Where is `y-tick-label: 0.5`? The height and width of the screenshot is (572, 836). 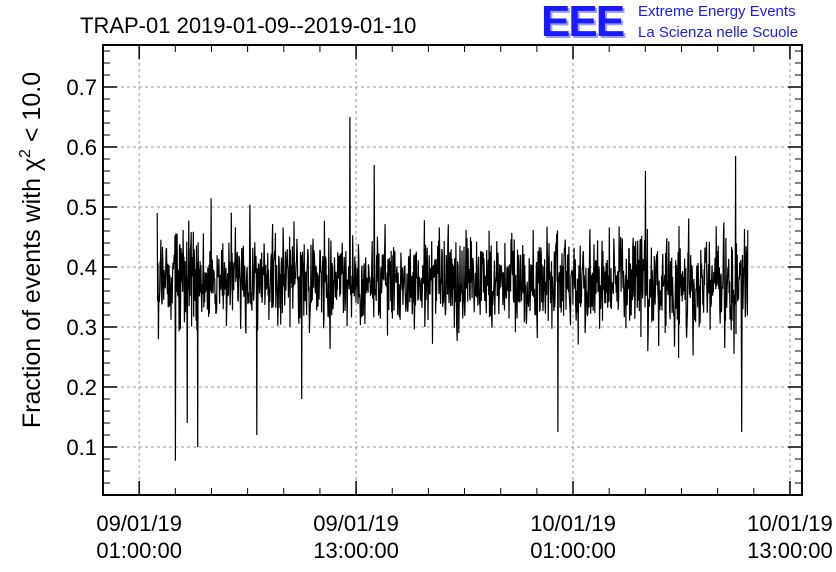
y-tick-label: 0.5 is located at coordinates (81, 207).